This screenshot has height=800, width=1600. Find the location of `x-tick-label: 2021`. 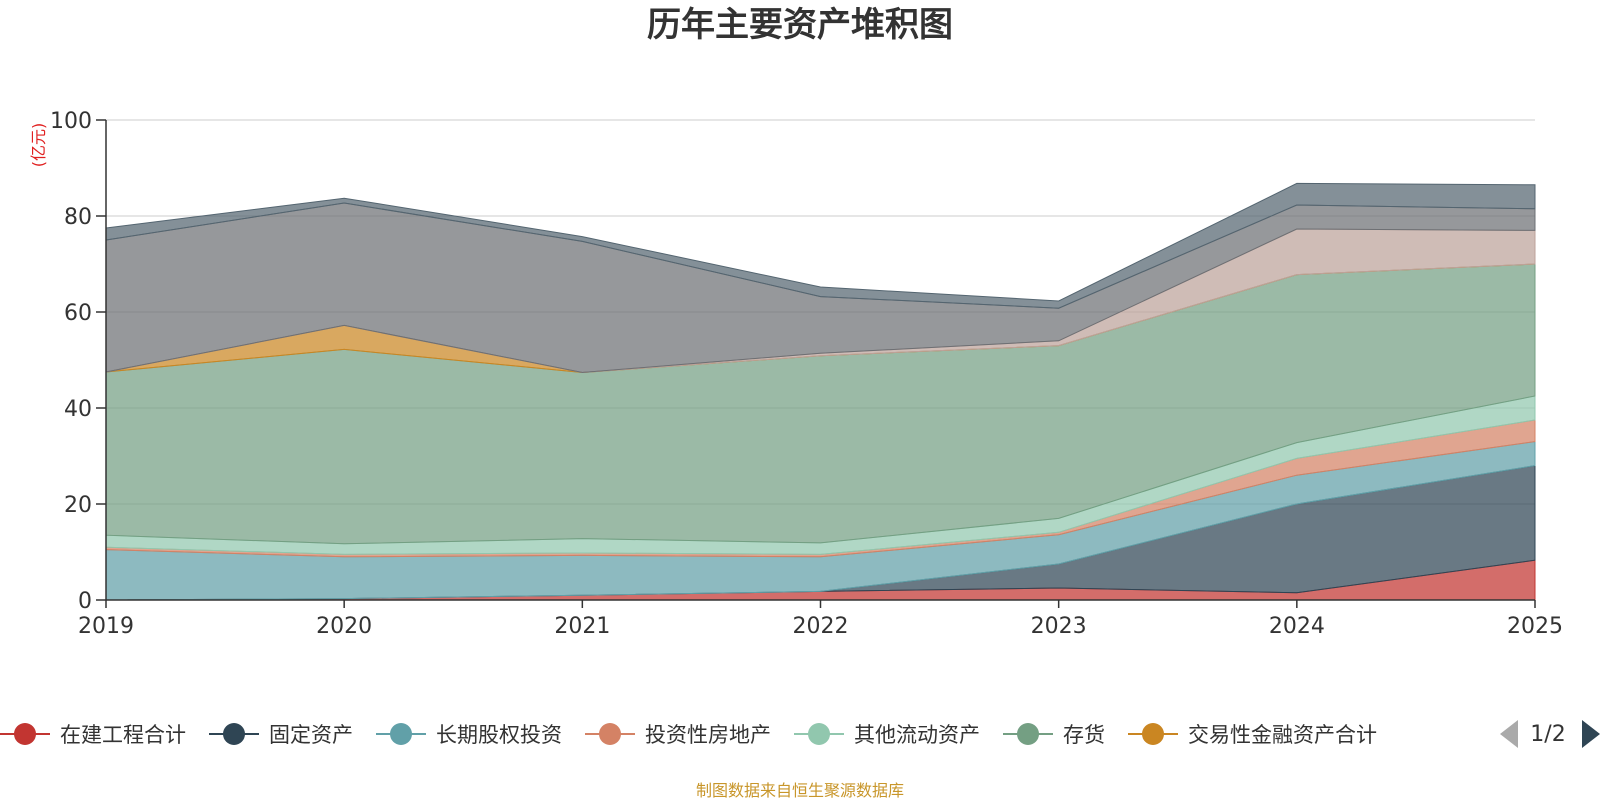

x-tick-label: 2021 is located at coordinates (582, 626).